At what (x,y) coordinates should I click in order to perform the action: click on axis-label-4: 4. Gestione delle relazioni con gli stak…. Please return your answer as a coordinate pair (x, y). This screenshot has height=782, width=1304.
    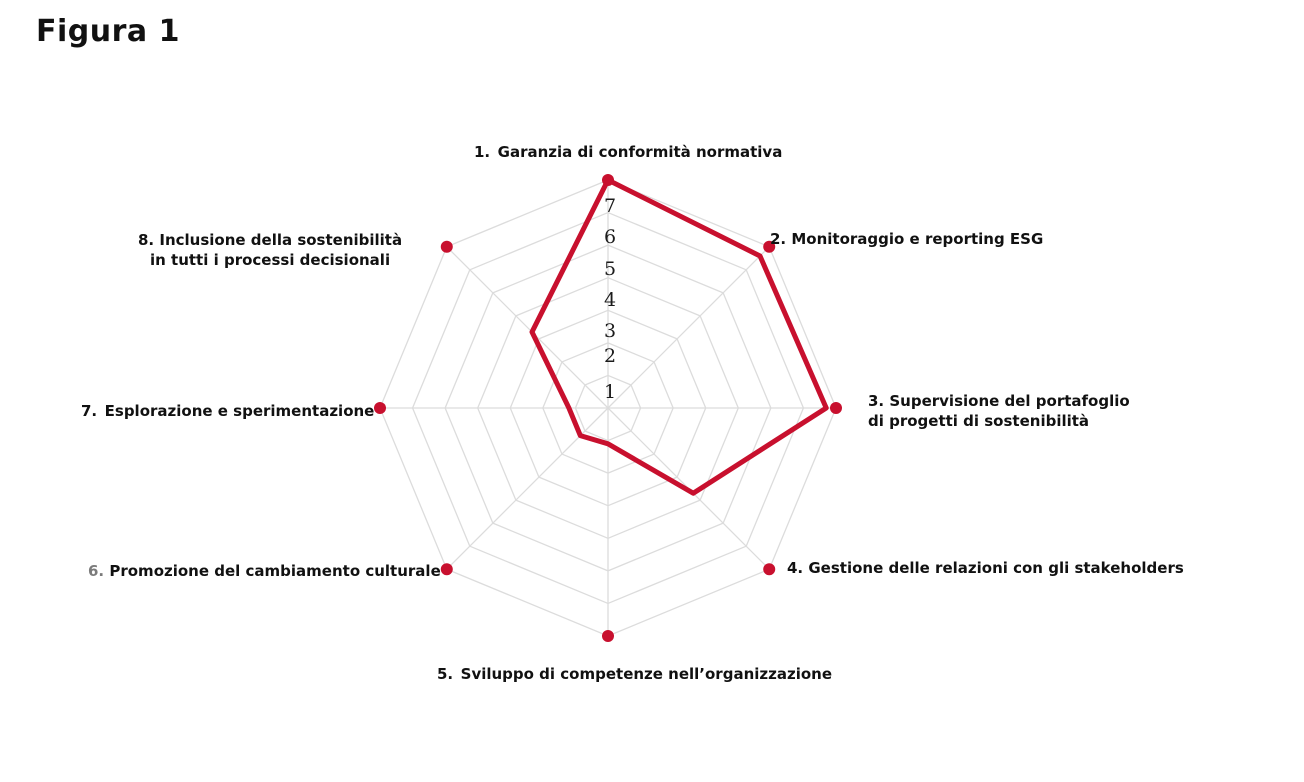
    Looking at the image, I should click on (985, 569).